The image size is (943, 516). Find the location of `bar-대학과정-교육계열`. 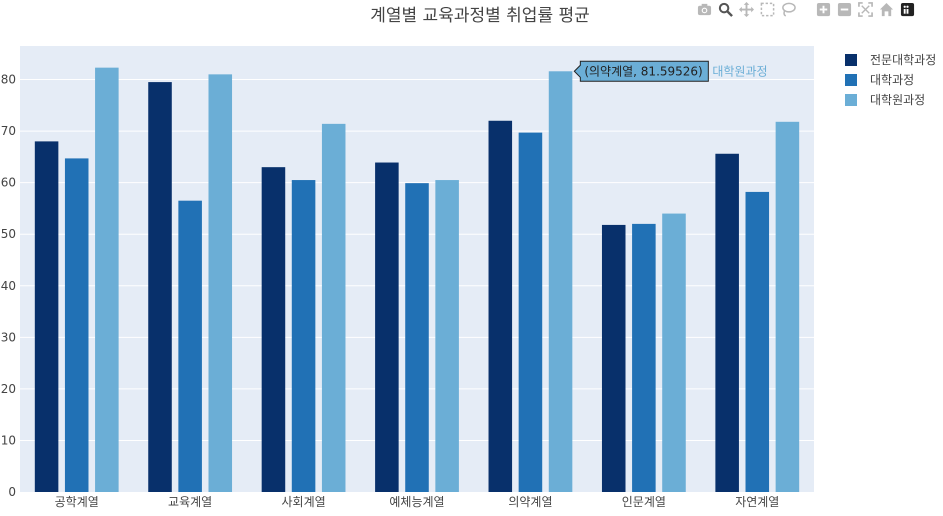

bar-대학과정-교육계열 is located at coordinates (190, 346).